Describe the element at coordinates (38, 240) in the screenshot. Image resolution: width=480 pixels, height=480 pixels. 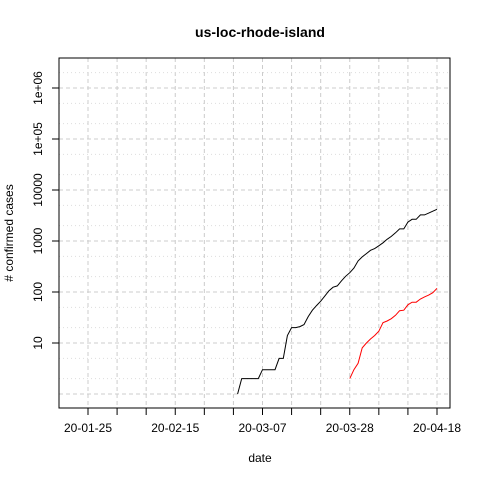
I see `y-tick-label: 1000` at that location.